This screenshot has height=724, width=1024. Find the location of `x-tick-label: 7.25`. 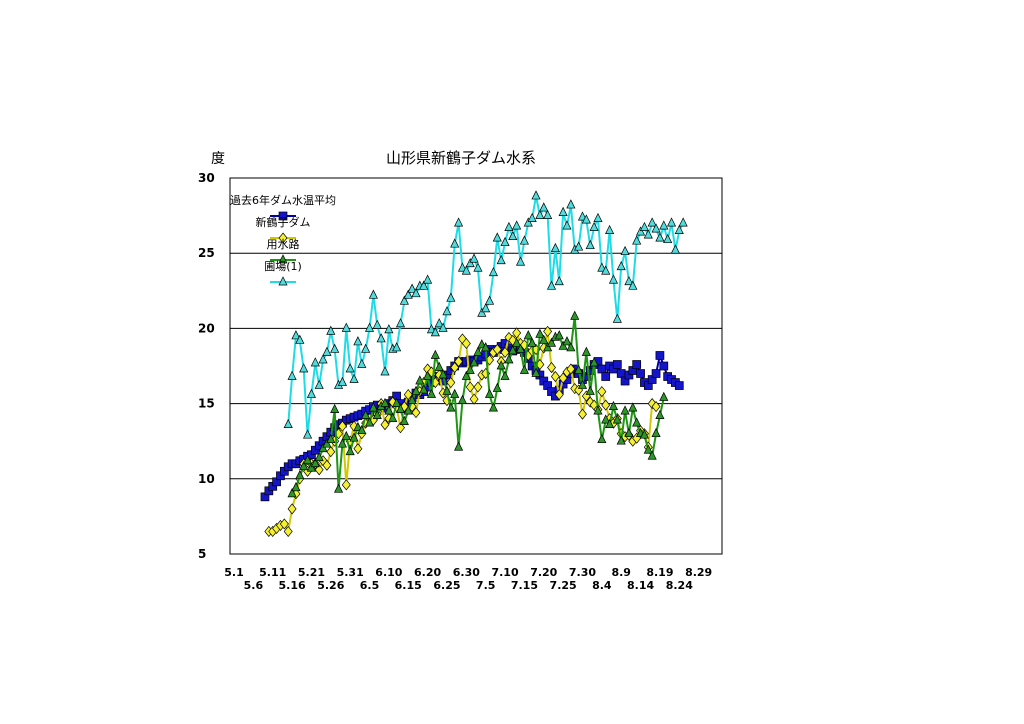

x-tick-label: 7.25 is located at coordinates (563, 585).